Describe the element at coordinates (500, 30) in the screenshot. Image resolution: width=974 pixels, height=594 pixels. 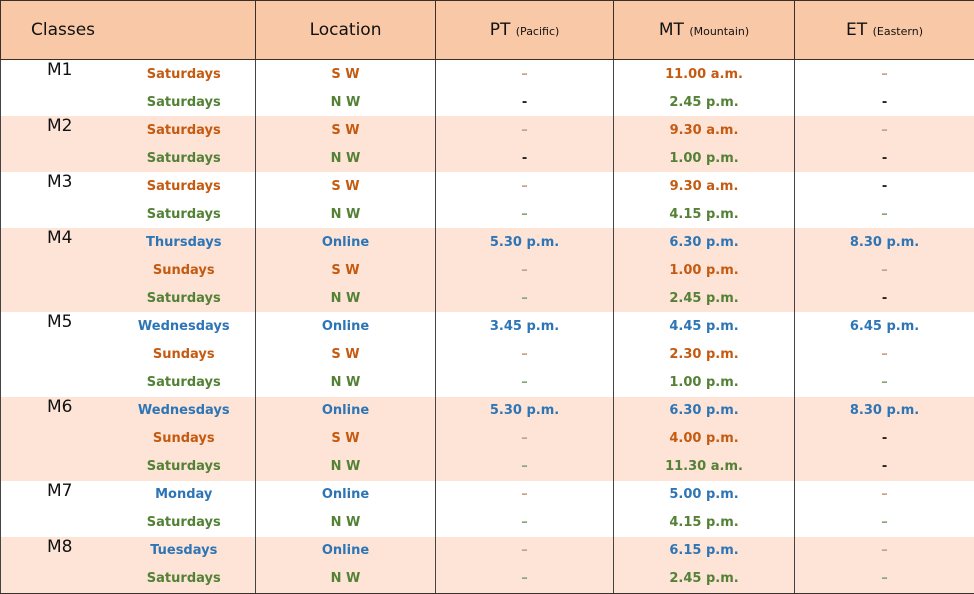
I see `header-pt-label: PT` at that location.